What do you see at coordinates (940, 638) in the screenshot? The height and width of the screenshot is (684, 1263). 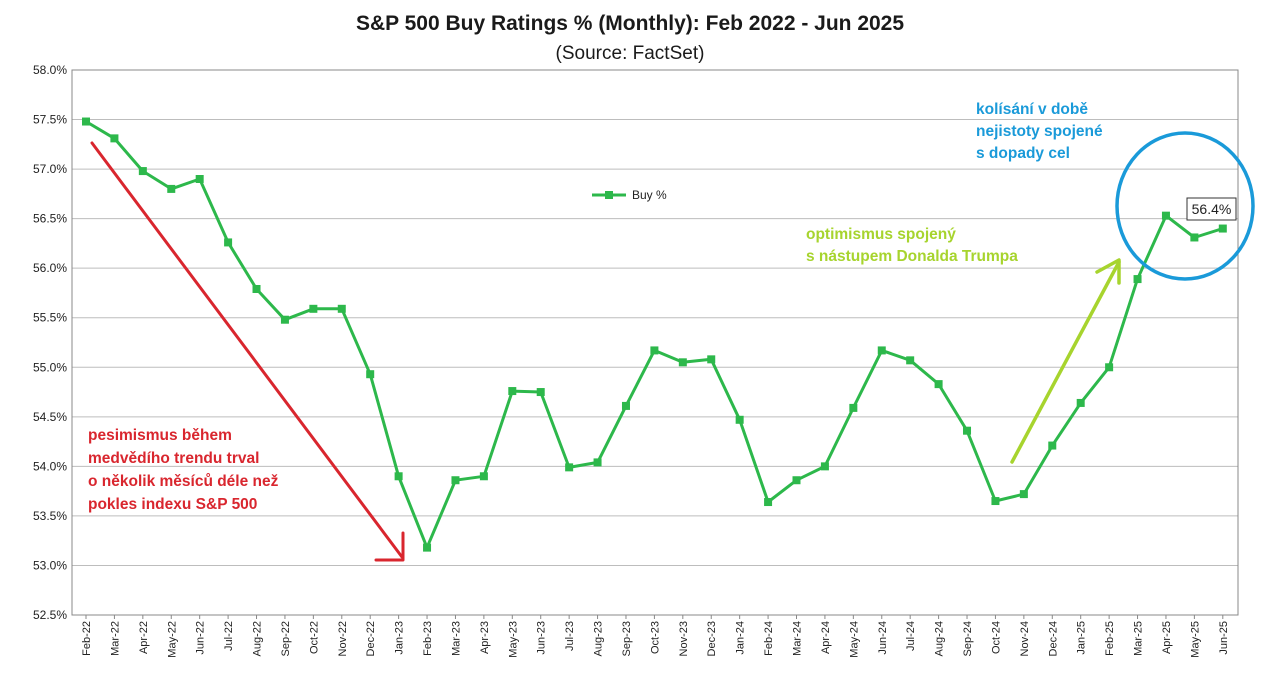 I see `x-tick-label: Aug-24` at bounding box center [940, 638].